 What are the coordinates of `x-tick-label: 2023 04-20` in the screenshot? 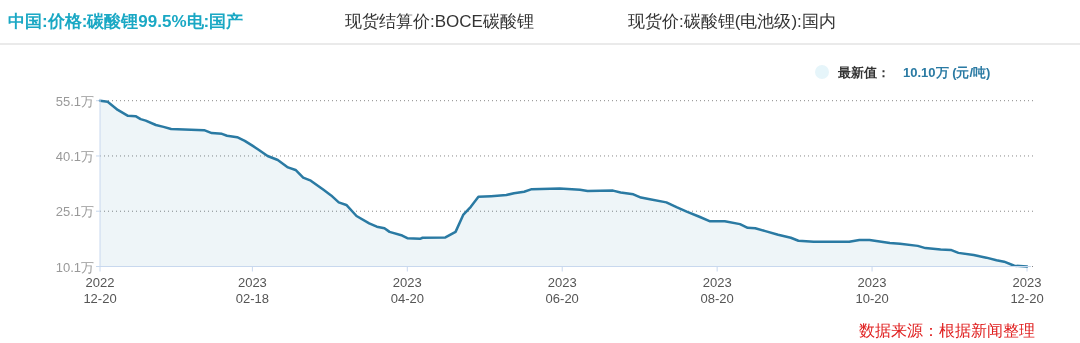 It's located at (407, 290).